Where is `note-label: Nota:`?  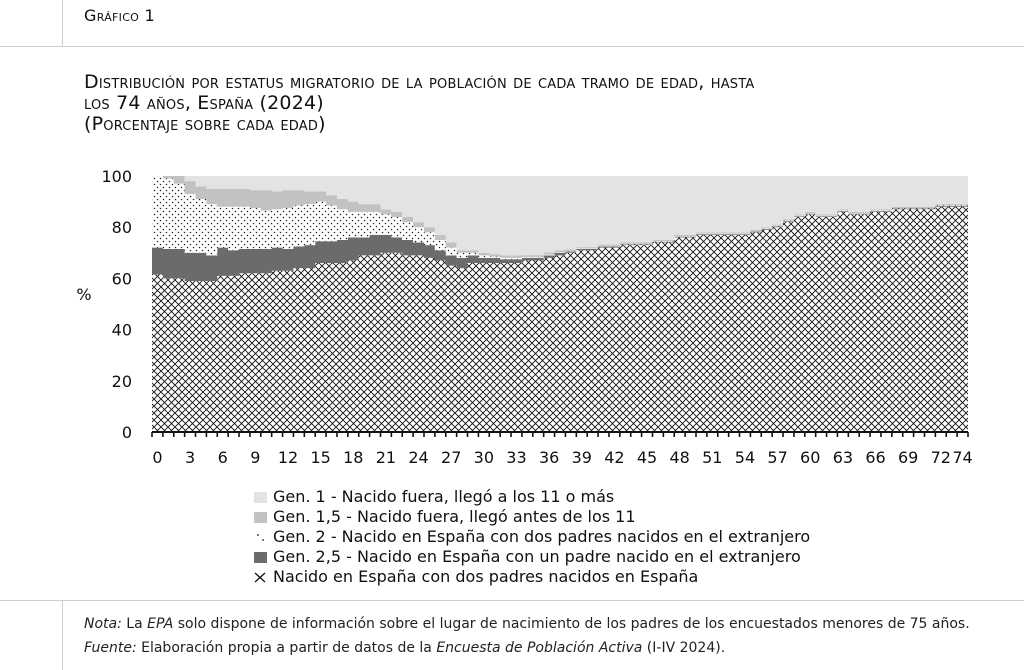 note-label: Nota: is located at coordinates (103, 624).